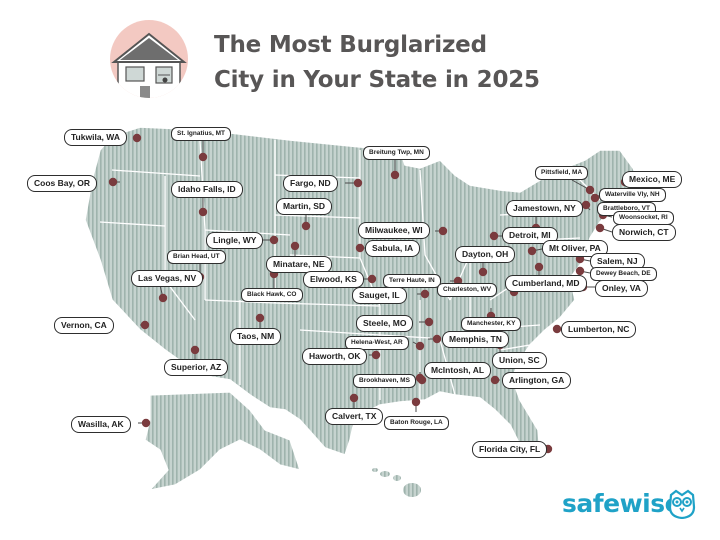 Image resolution: width=720 pixels, height=540 pixels. Describe the element at coordinates (377, 80) in the screenshot. I see `page-title-line-2: City in Your State in 2025` at that location.